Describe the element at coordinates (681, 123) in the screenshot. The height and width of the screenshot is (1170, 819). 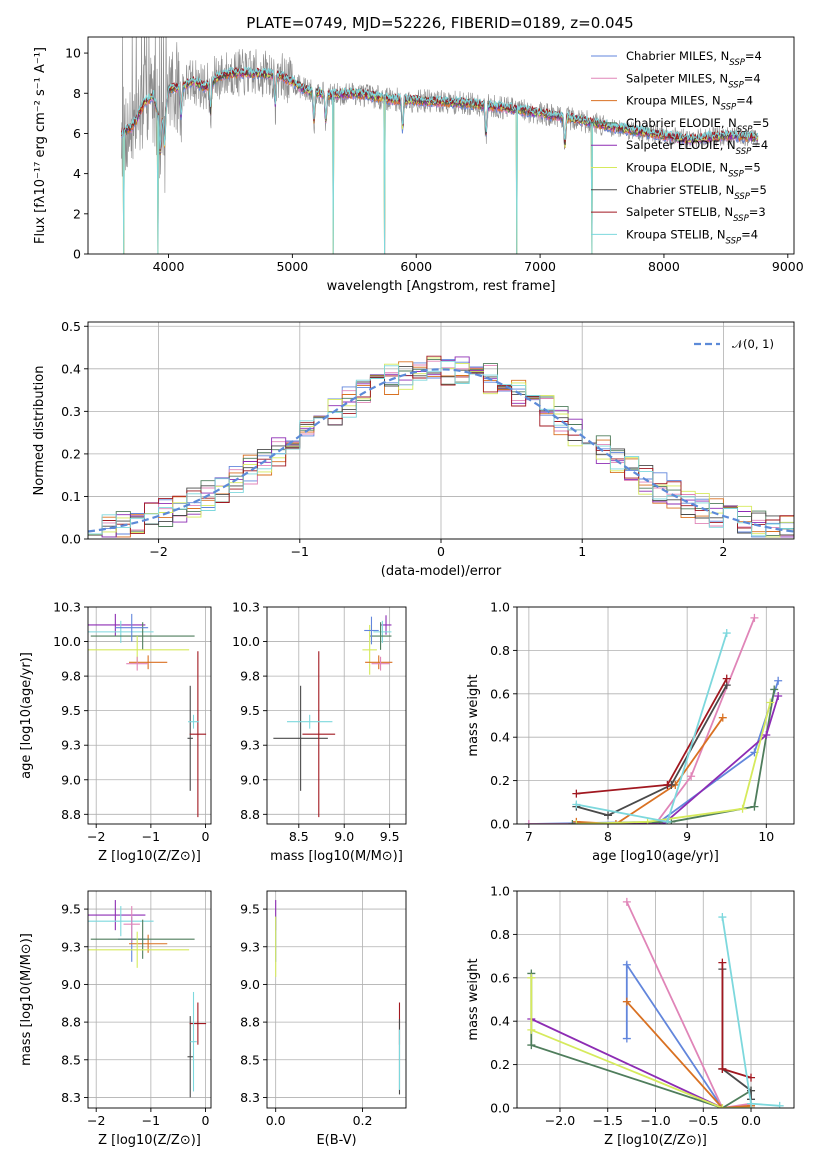
I see `legend-series-name: Chabrier ELODIE, N` at that location.